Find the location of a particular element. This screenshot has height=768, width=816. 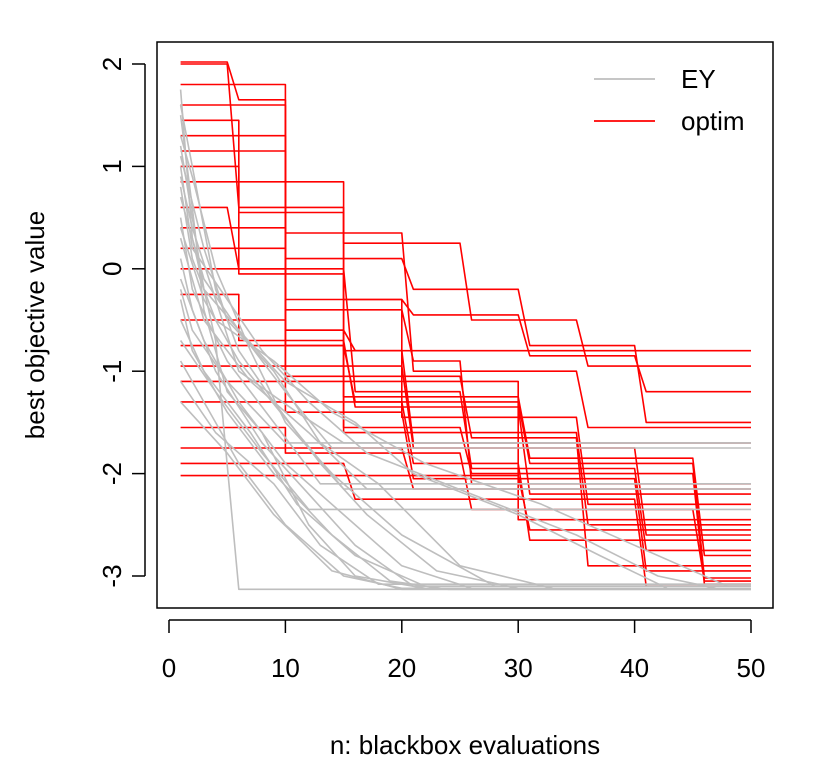

x-tick-label: 50 is located at coordinates (751, 668).